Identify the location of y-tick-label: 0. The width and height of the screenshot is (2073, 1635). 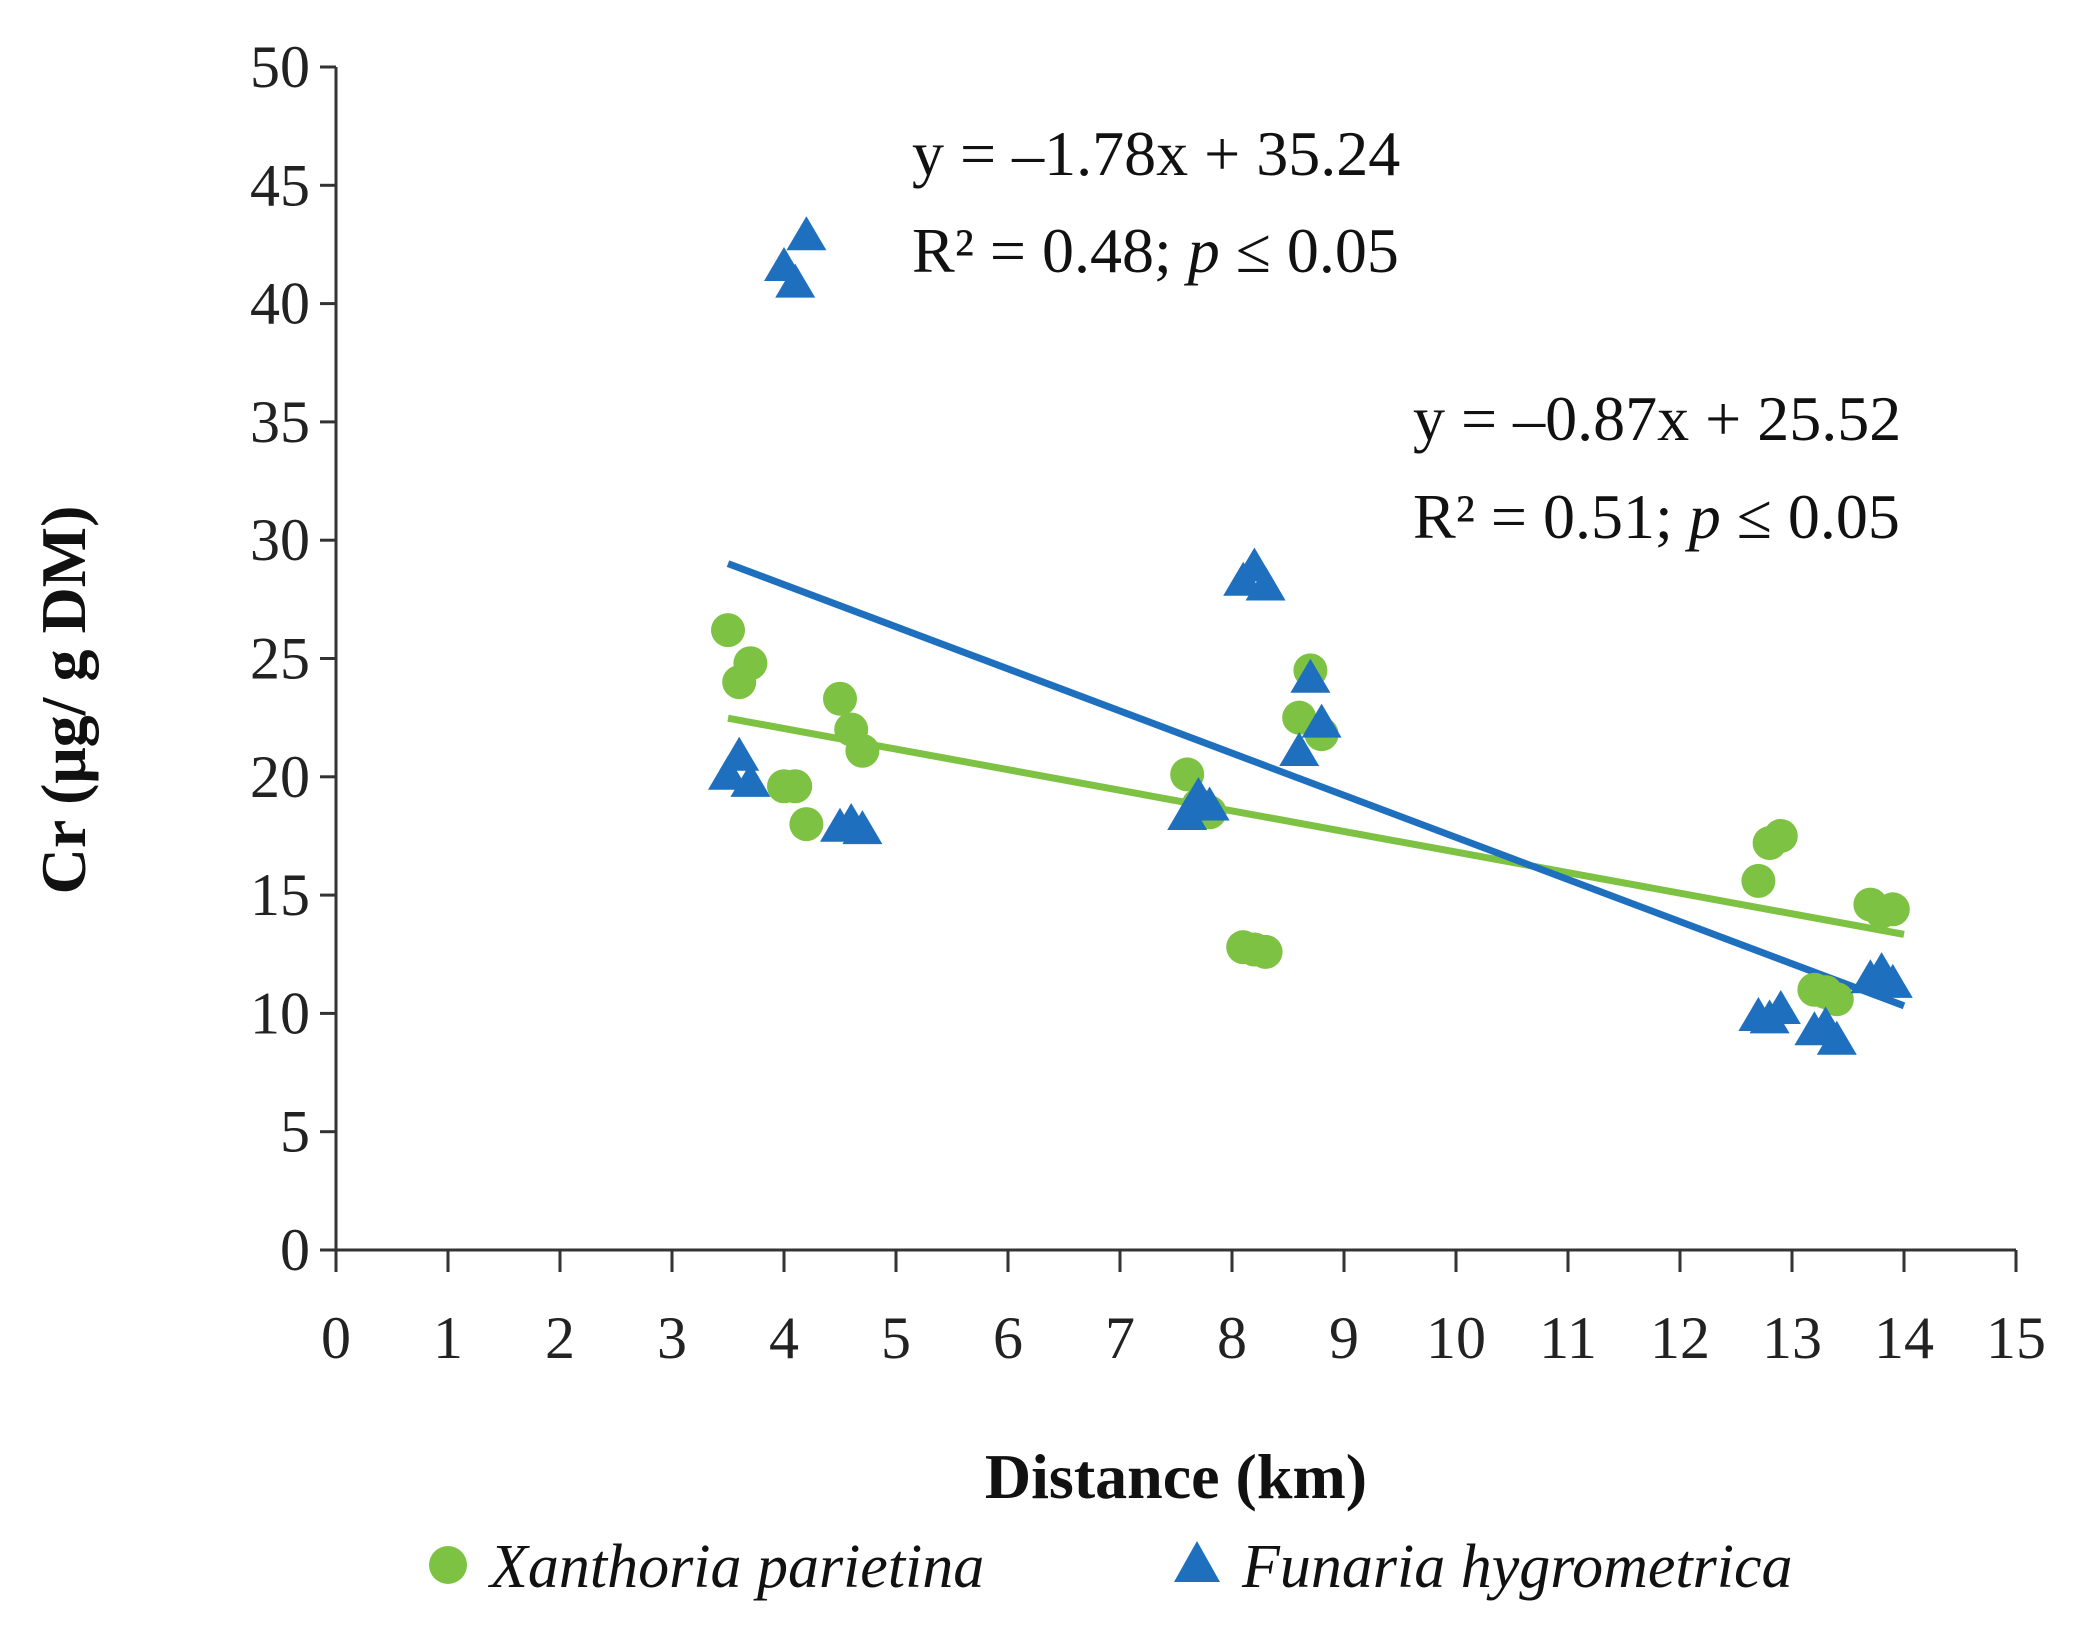
(295, 1250).